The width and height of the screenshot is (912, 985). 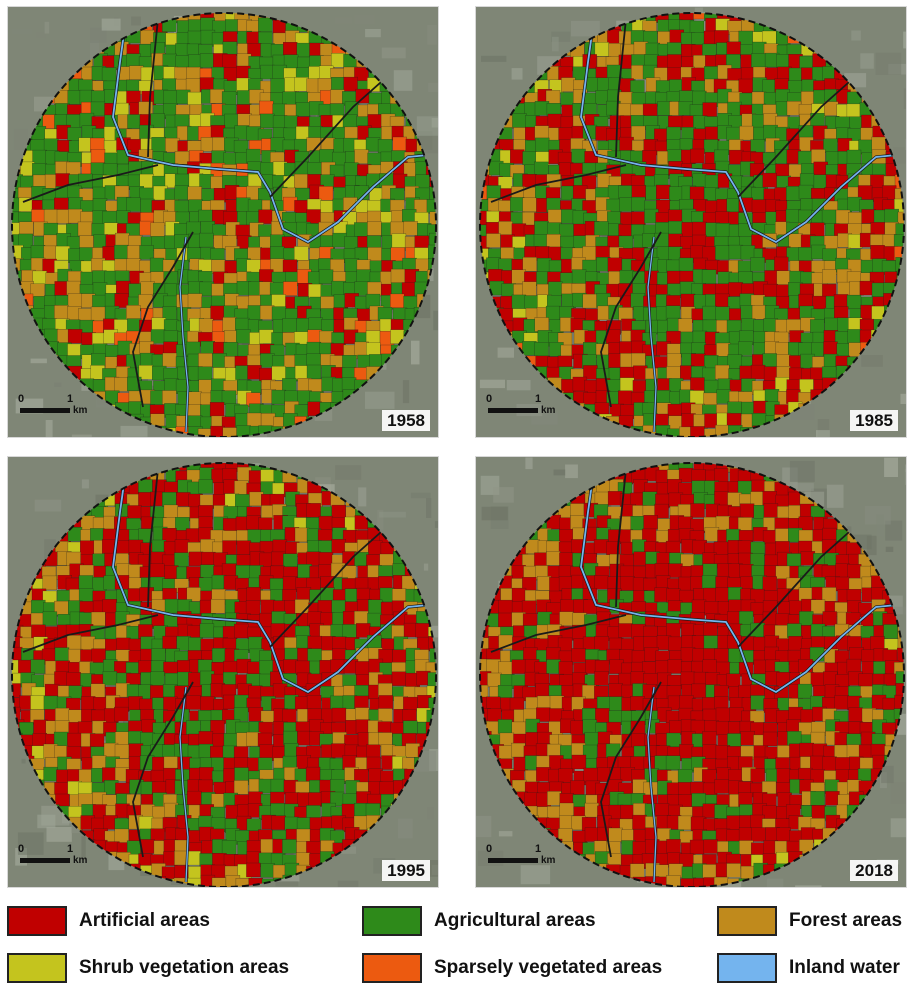 What do you see at coordinates (548, 860) in the screenshot?
I see `scale-unit-label: km` at bounding box center [548, 860].